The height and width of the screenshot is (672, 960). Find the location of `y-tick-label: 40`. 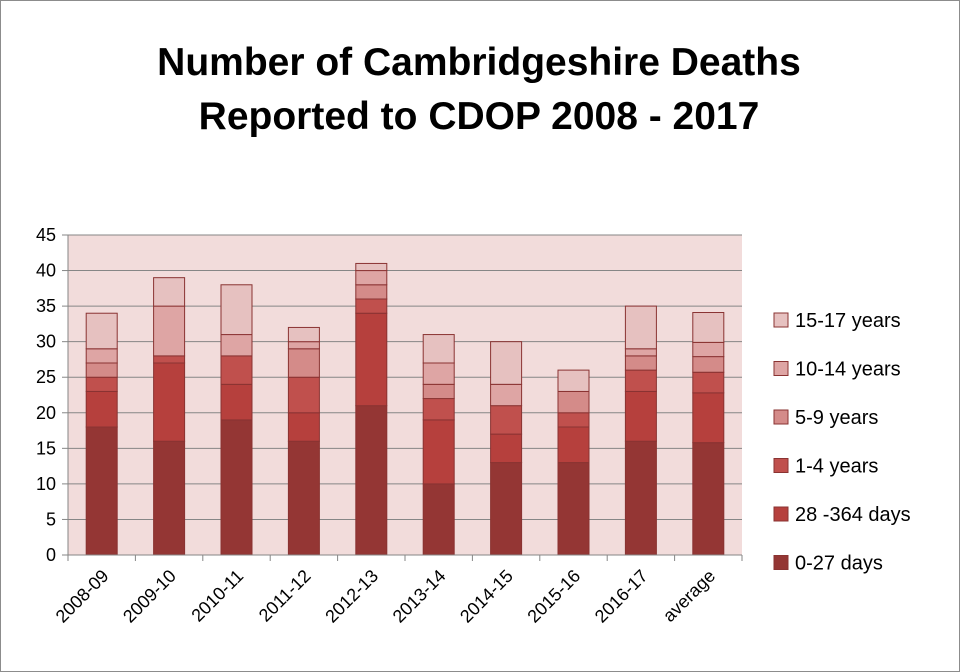

y-tick-label: 40 is located at coordinates (46, 271).